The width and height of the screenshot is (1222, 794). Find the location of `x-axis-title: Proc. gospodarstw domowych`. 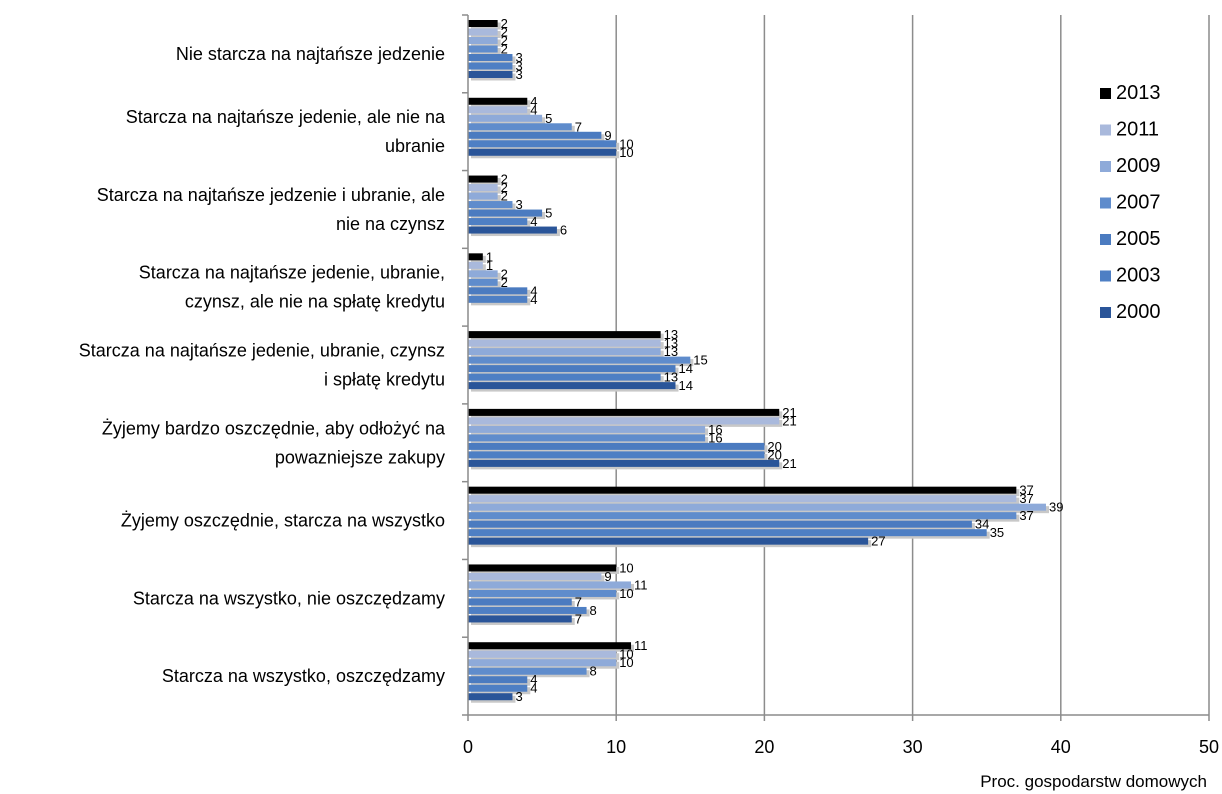

x-axis-title: Proc. gospodarstw domowych is located at coordinates (1093, 781).